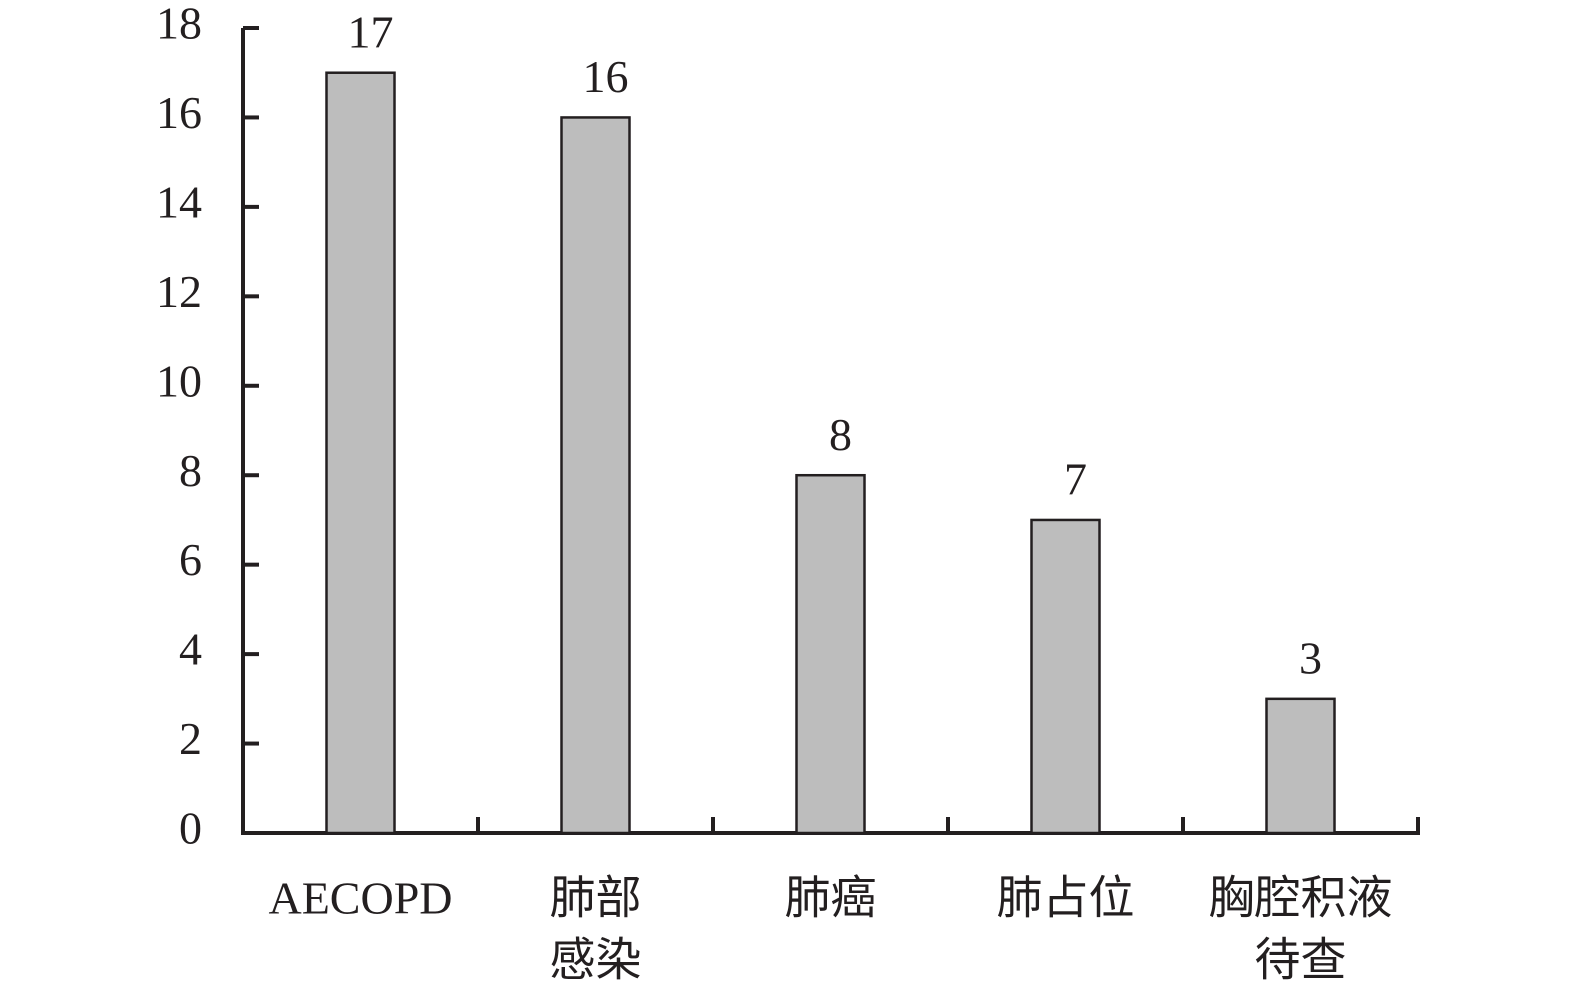 Image resolution: width=1575 pixels, height=1008 pixels. I want to click on y-tick-label: 14, so click(179, 201).